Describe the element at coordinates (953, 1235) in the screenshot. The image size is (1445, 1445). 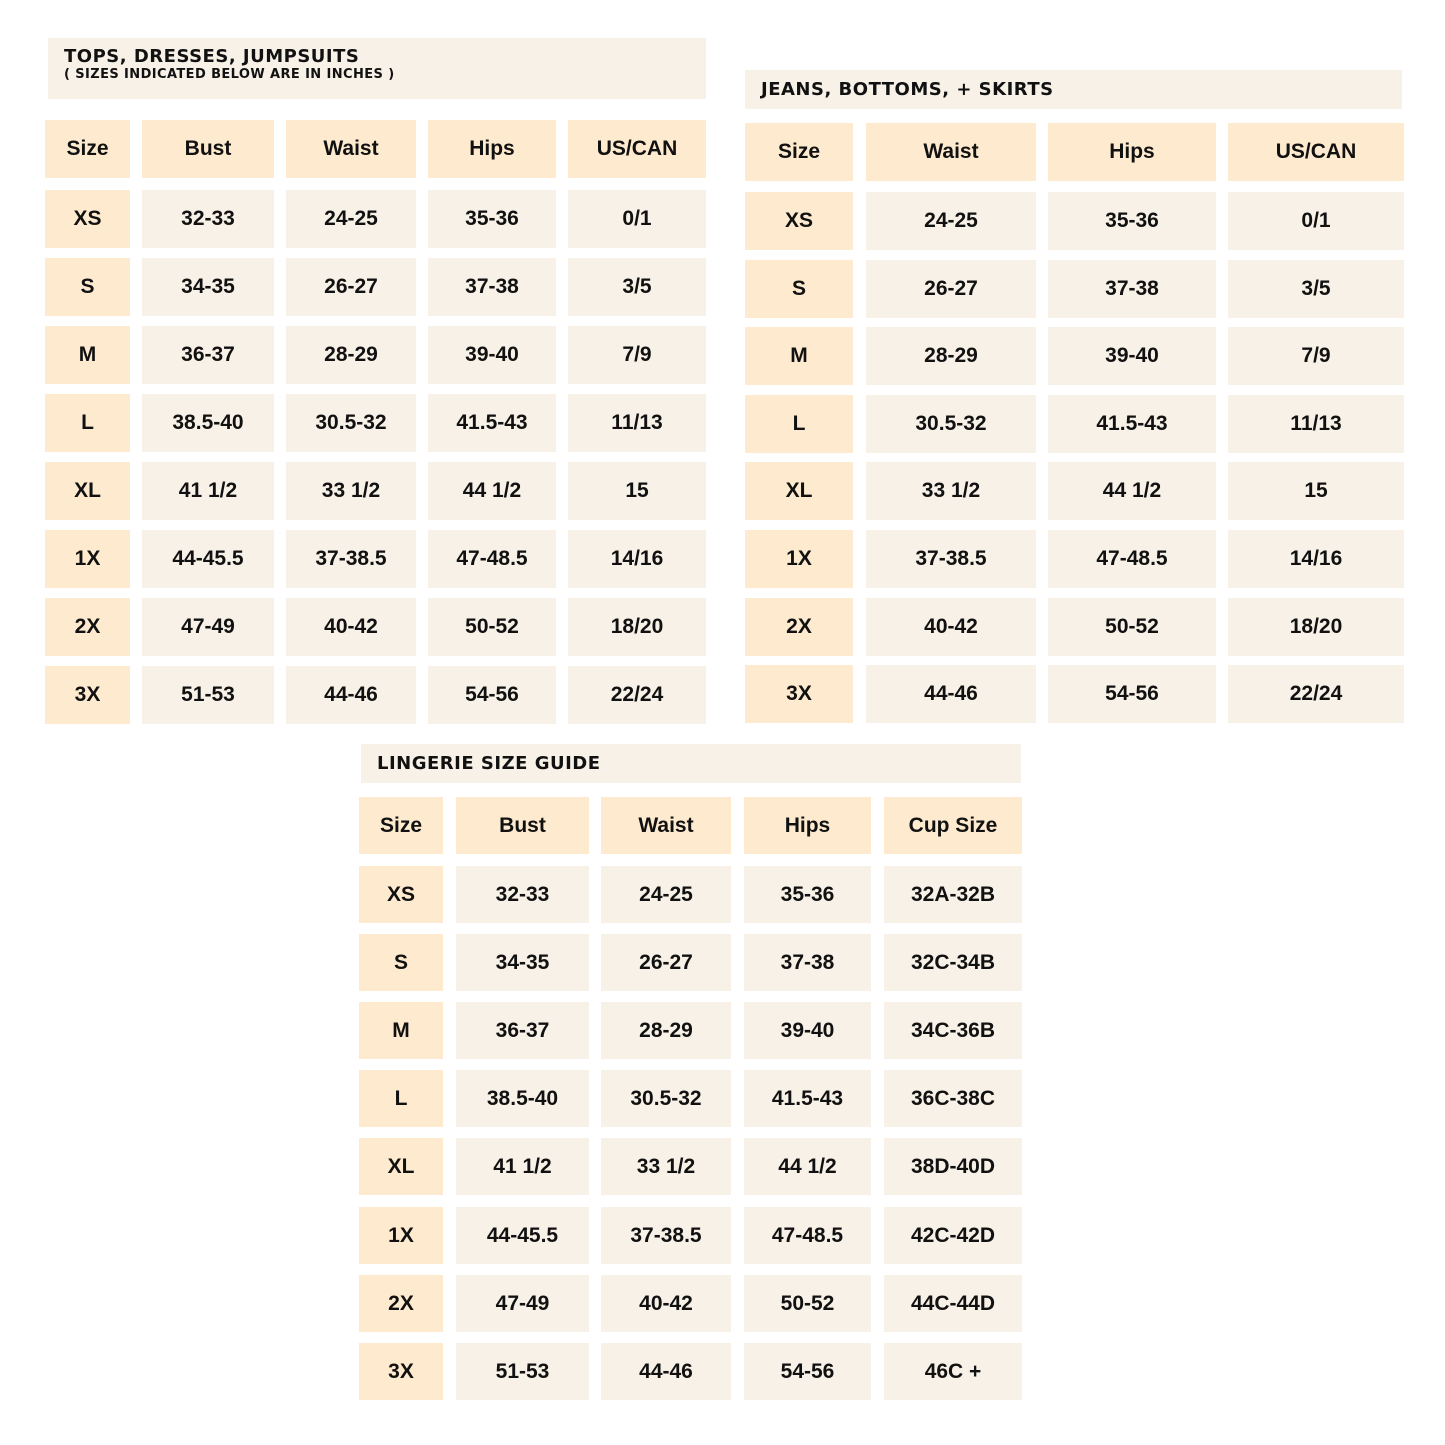
I see `table-cell: 42C-42D` at that location.